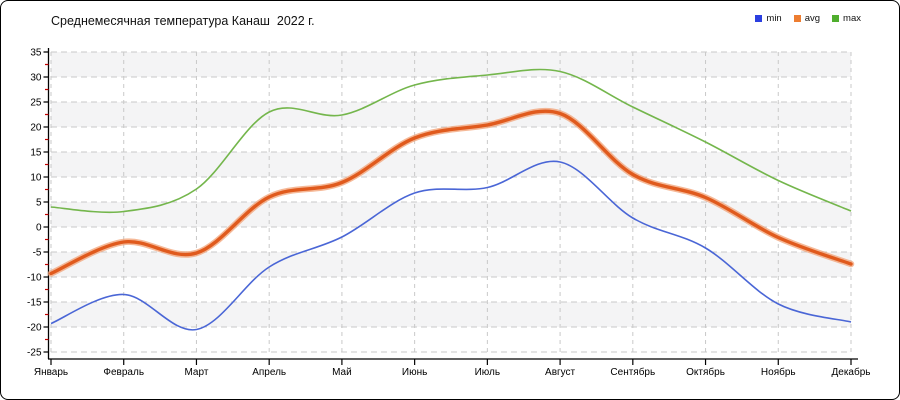 The height and width of the screenshot is (400, 900). I want to click on y-axis-ticks-labels: 35 30 25 20 15 10 5 0 -5 -10 -15 -20 -25, so click(38, 203).